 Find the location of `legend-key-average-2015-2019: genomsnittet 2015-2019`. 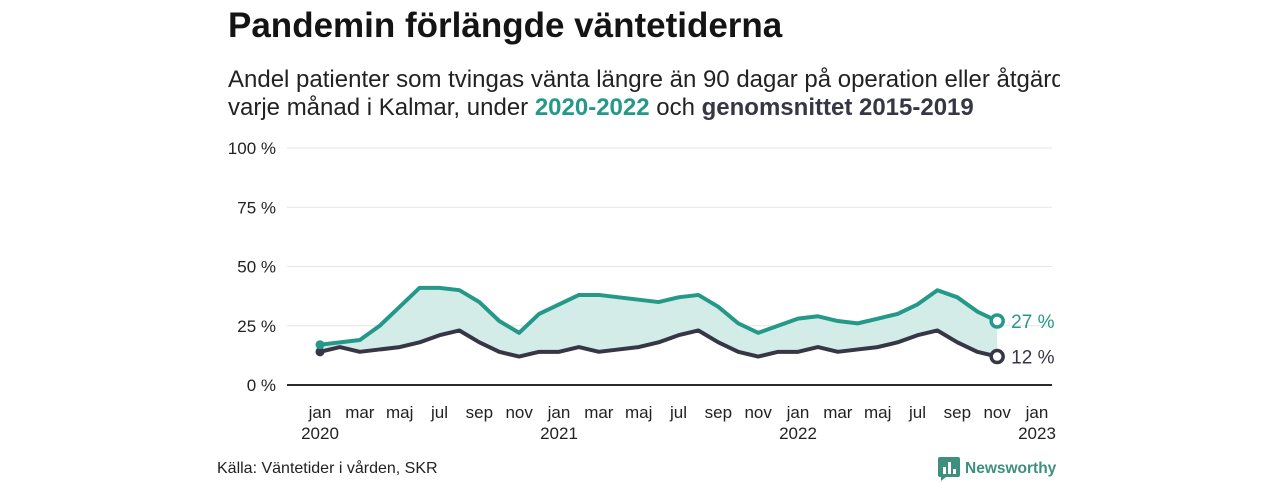

legend-key-average-2015-2019: genomsnittet 2015-2019 is located at coordinates (837, 107).